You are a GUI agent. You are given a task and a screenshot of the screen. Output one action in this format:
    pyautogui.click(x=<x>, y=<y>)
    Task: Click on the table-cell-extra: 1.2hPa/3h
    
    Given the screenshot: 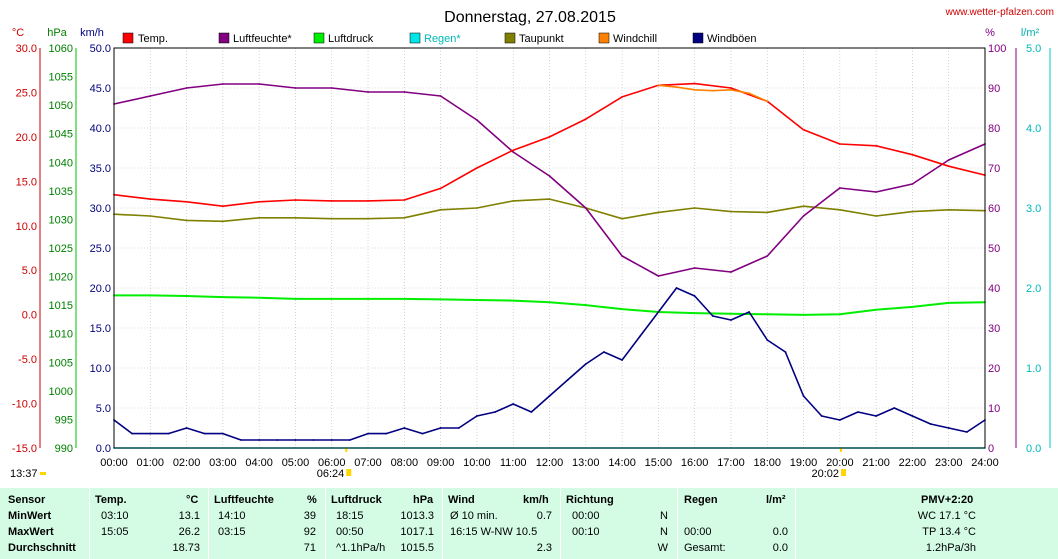 What is the action you would take?
    pyautogui.click(x=950, y=548)
    